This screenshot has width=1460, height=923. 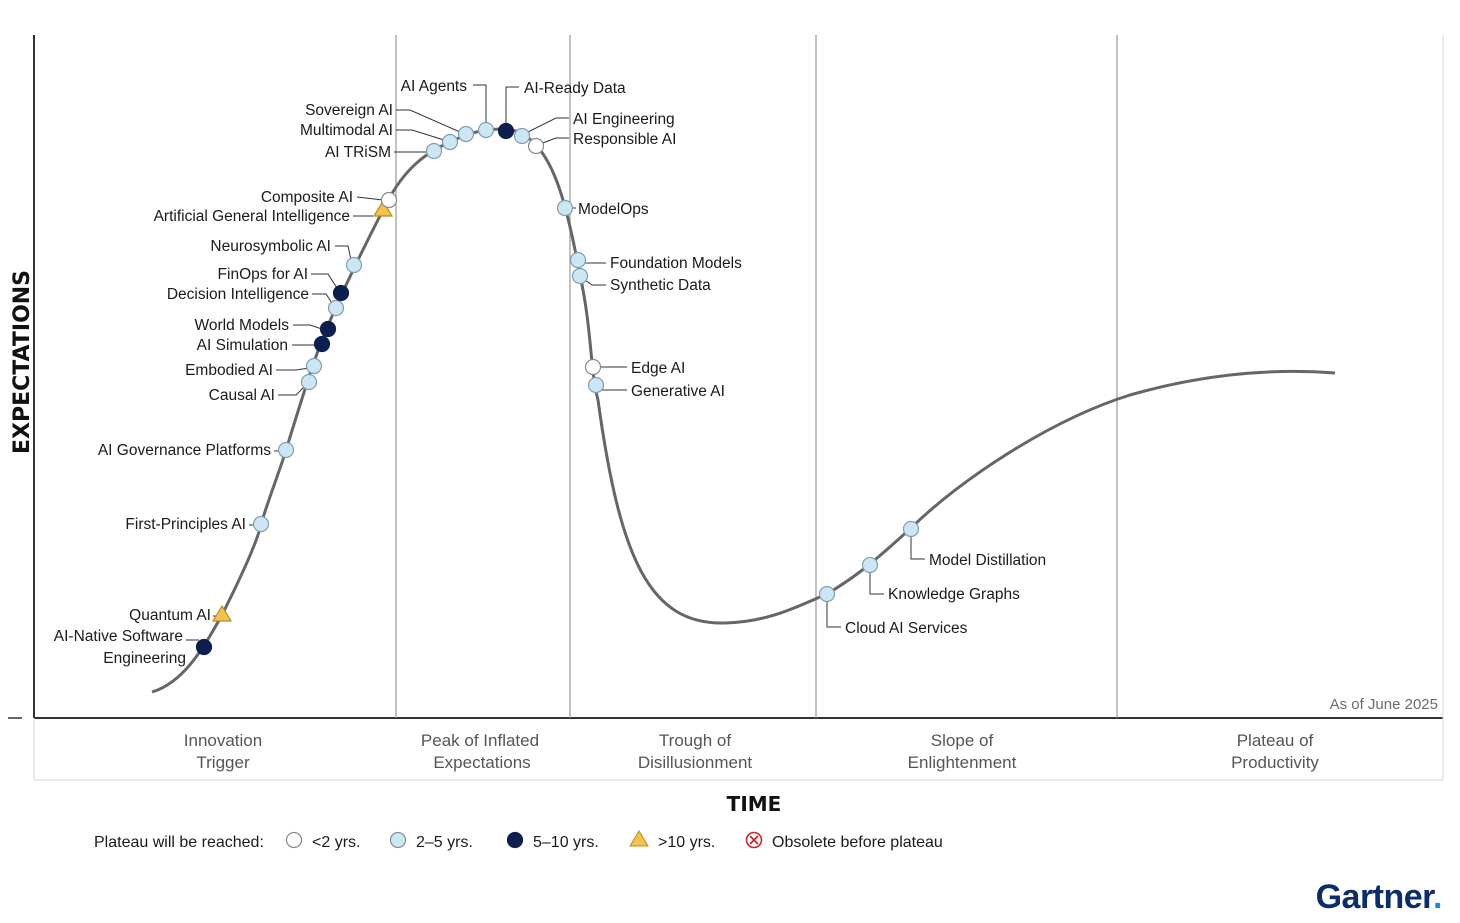 I want to click on phase-label: Trough of, so click(x=695, y=740).